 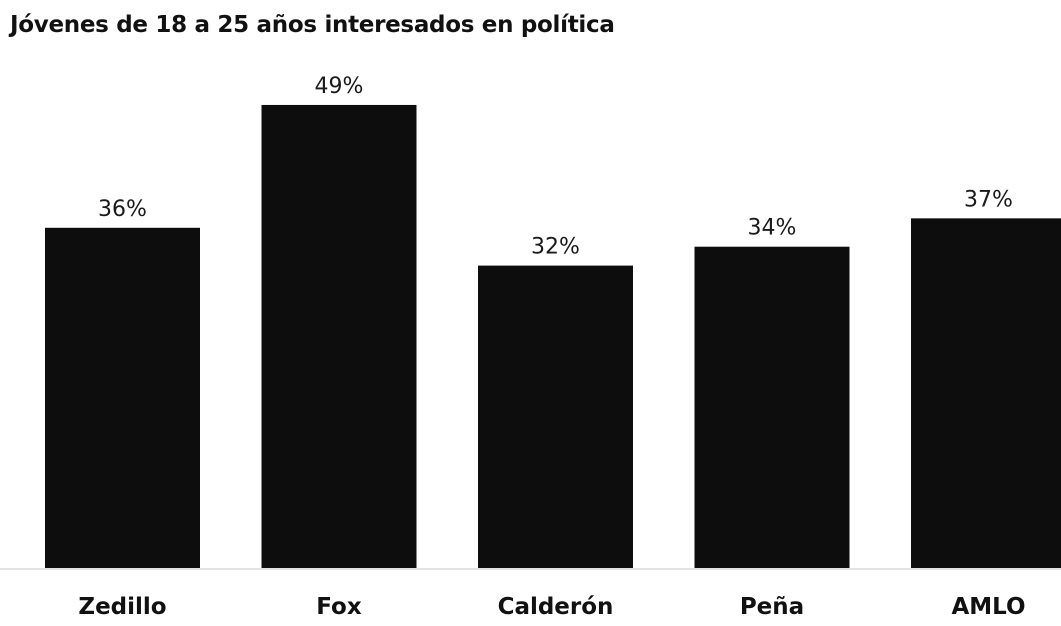 I want to click on value-label: 37%, so click(x=988, y=199).